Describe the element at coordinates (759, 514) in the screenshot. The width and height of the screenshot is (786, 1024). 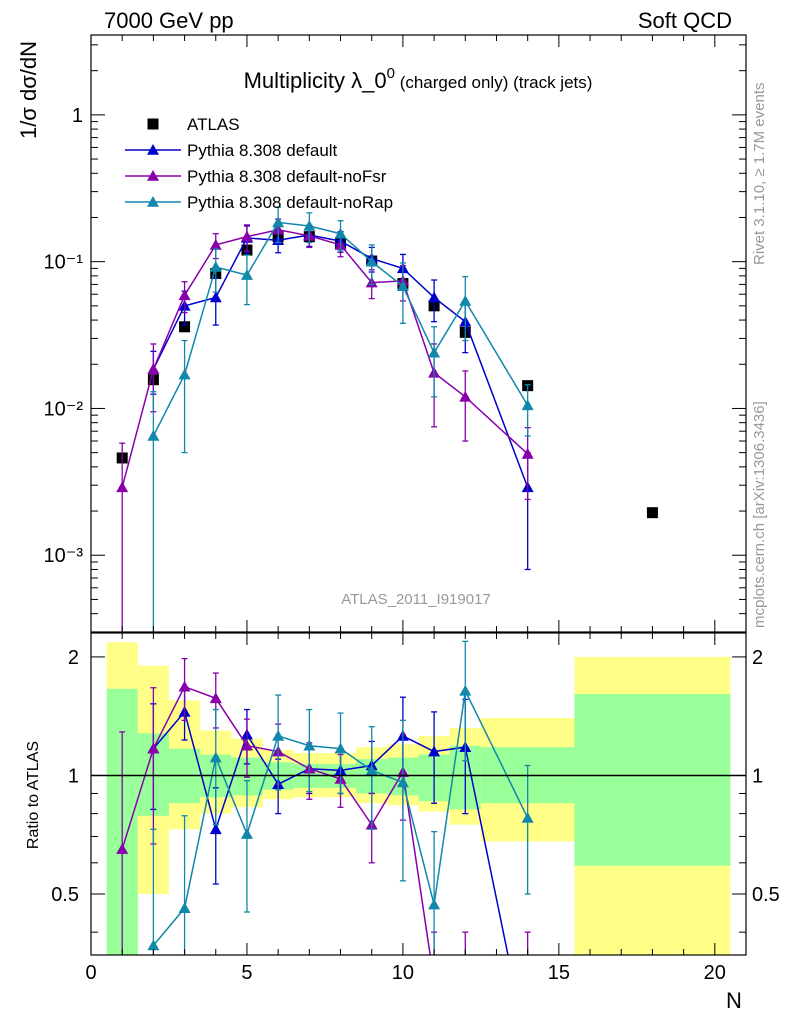
I see `side-text-mcplots: mcplots.cern.ch [arXiv:1306.3436]` at that location.